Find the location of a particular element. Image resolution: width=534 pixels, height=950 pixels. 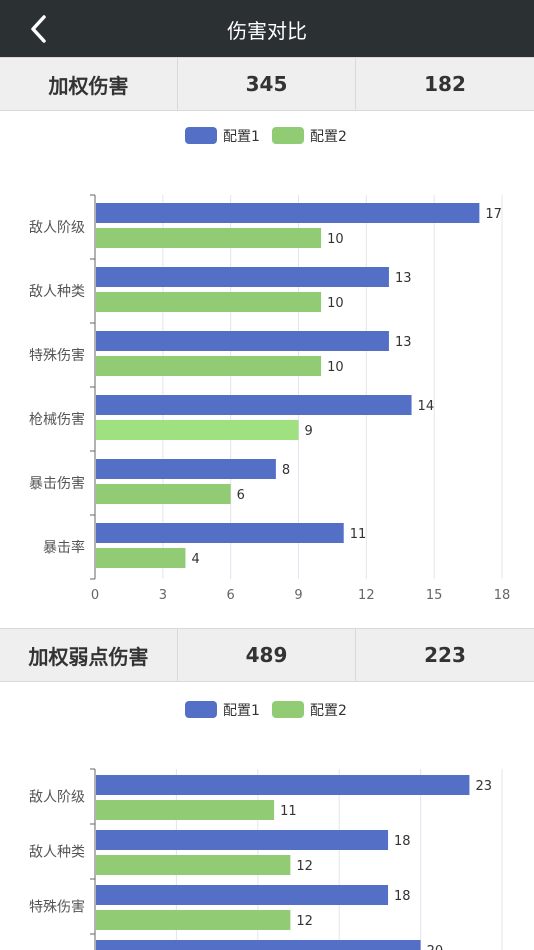

config1-total: 345 is located at coordinates (267, 84).